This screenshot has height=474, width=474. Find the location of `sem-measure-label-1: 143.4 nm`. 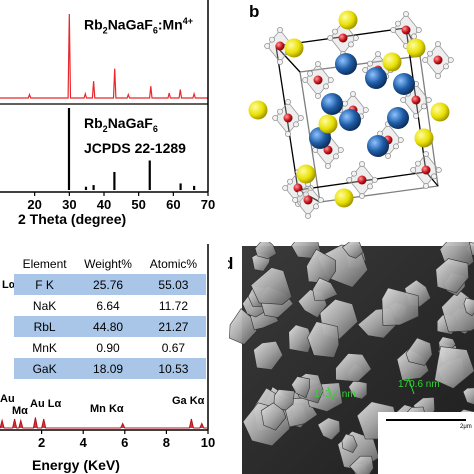

sem-measure-label-1: 143.4 nm is located at coordinates (335, 394).